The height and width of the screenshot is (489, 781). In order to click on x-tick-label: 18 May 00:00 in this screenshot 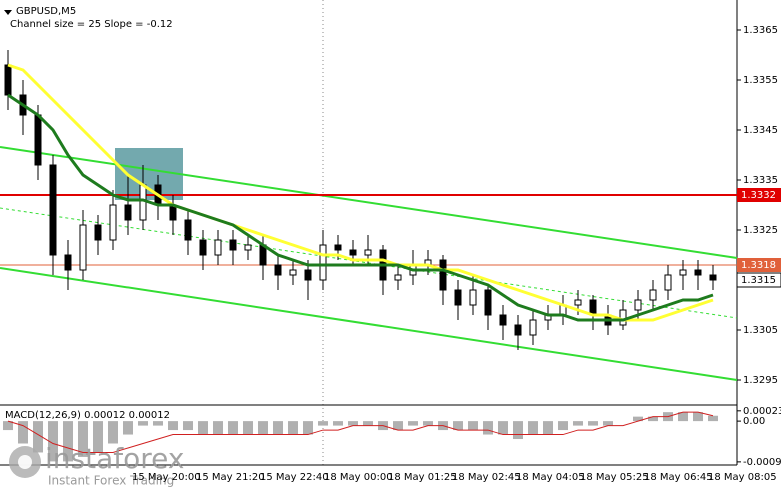, I will do `click(358, 477)`.